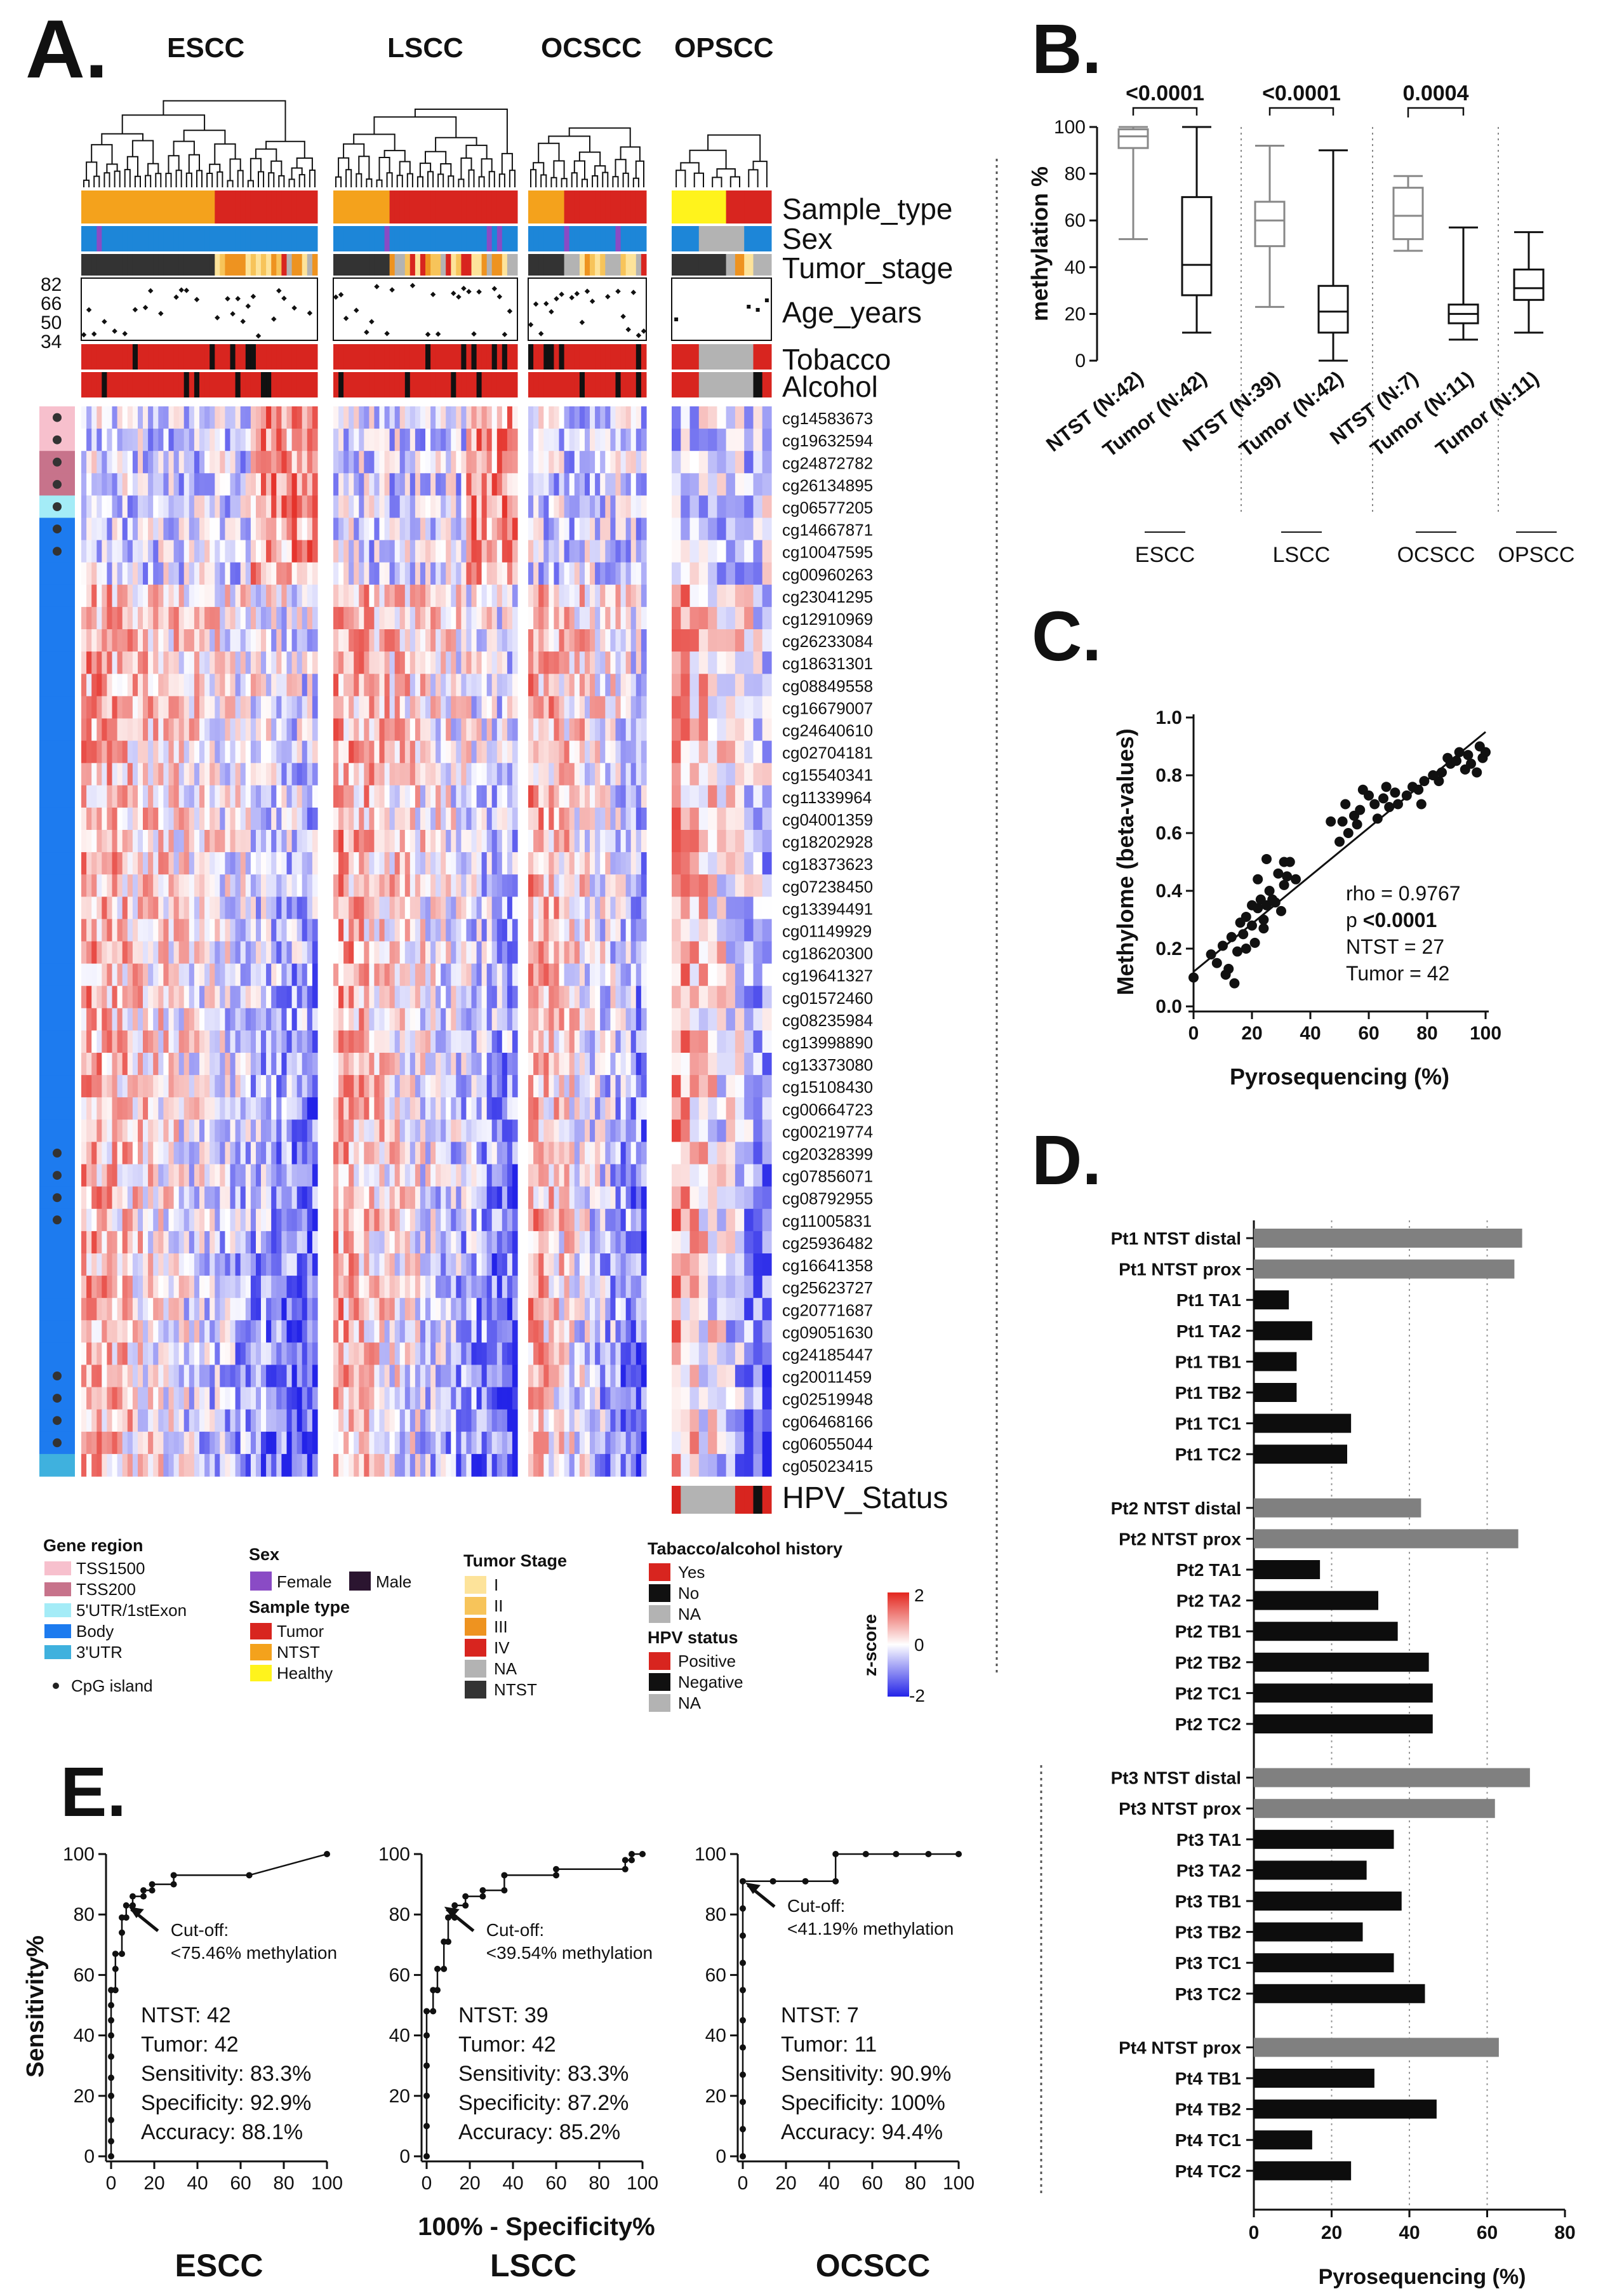  What do you see at coordinates (156, 385) in the screenshot?
I see `track-alcohol-cell` at bounding box center [156, 385].